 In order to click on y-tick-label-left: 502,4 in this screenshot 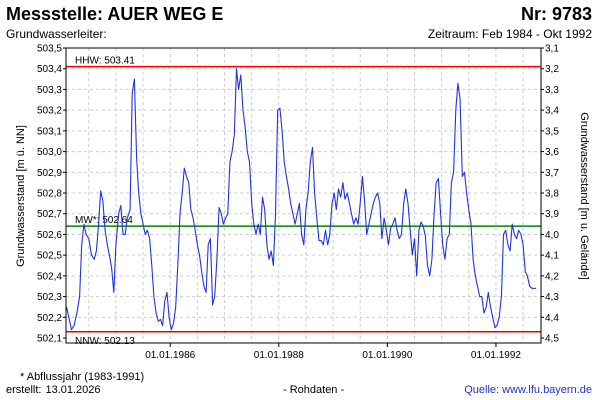, I will do `click(49, 276)`.